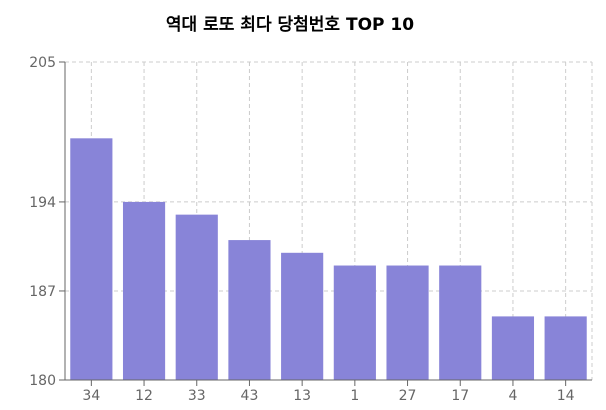  I want to click on x-tick-label-17: 17, so click(460, 396).